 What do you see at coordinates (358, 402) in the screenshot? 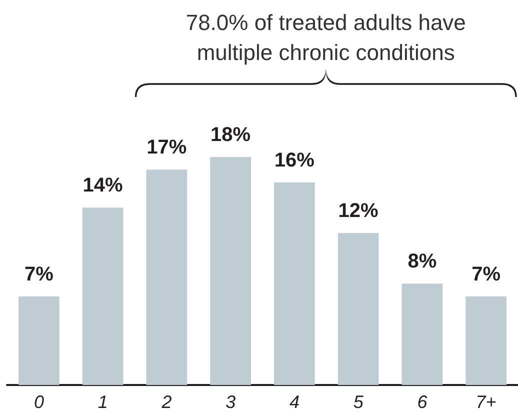
I see `x-tick-label: 5` at bounding box center [358, 402].